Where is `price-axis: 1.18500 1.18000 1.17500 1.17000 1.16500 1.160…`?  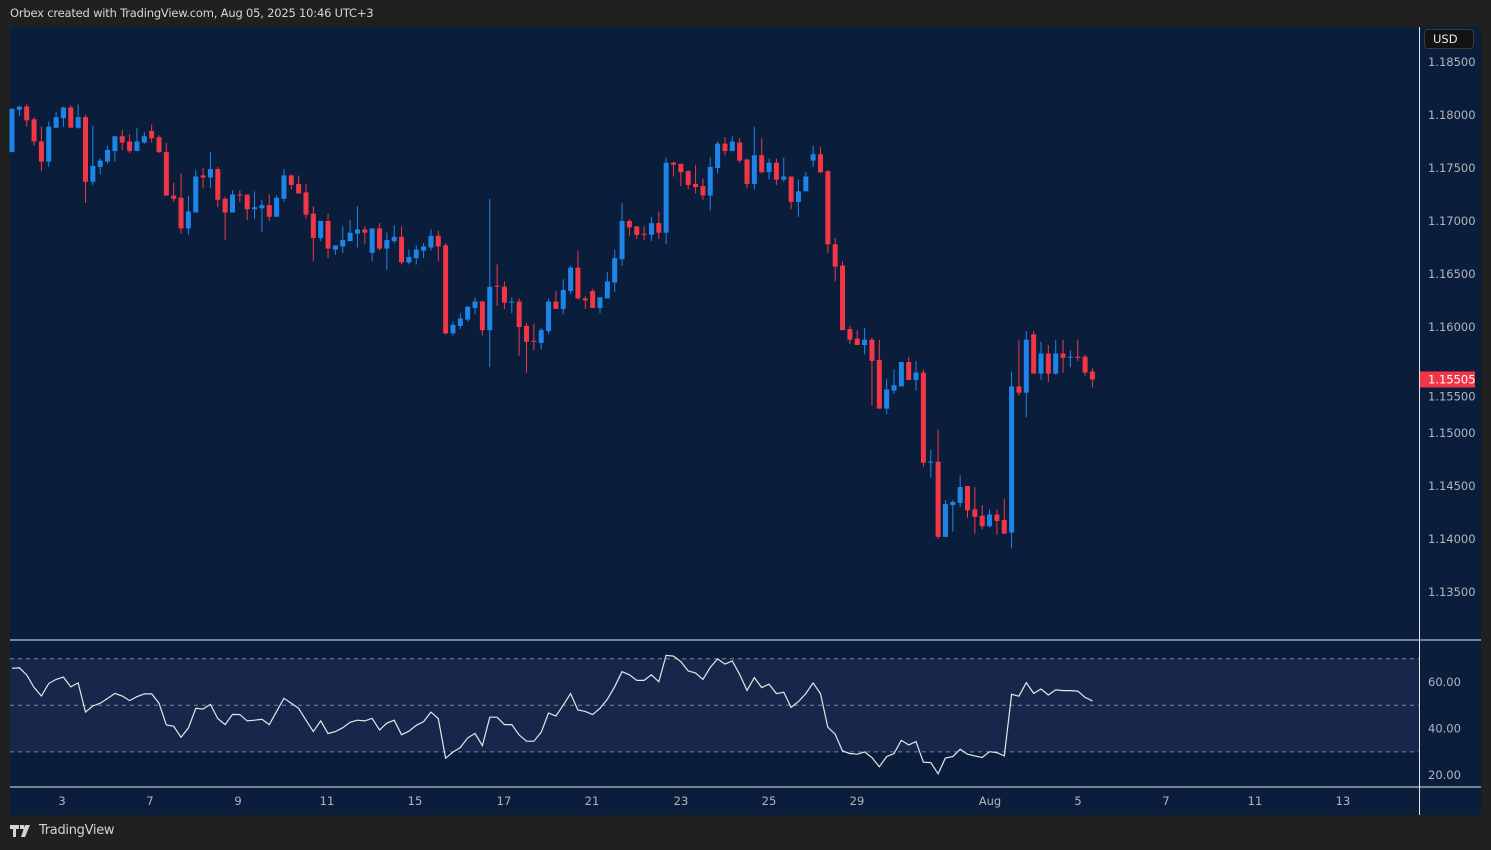 price-axis: 1.18500 1.18000 1.17500 1.17000 1.16500 1.160… is located at coordinates (1452, 327).